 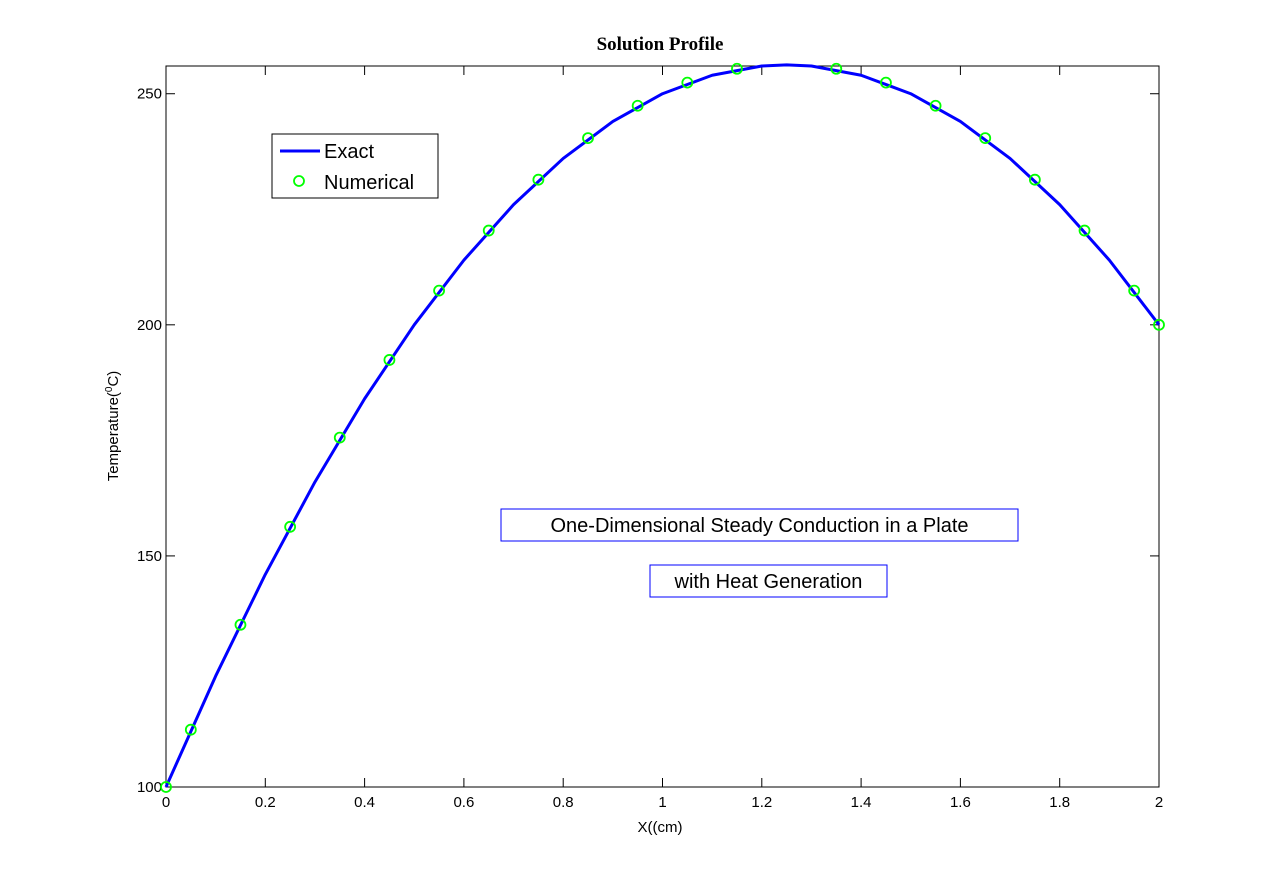 I want to click on y-axis-label-end: C), so click(x=113, y=379).